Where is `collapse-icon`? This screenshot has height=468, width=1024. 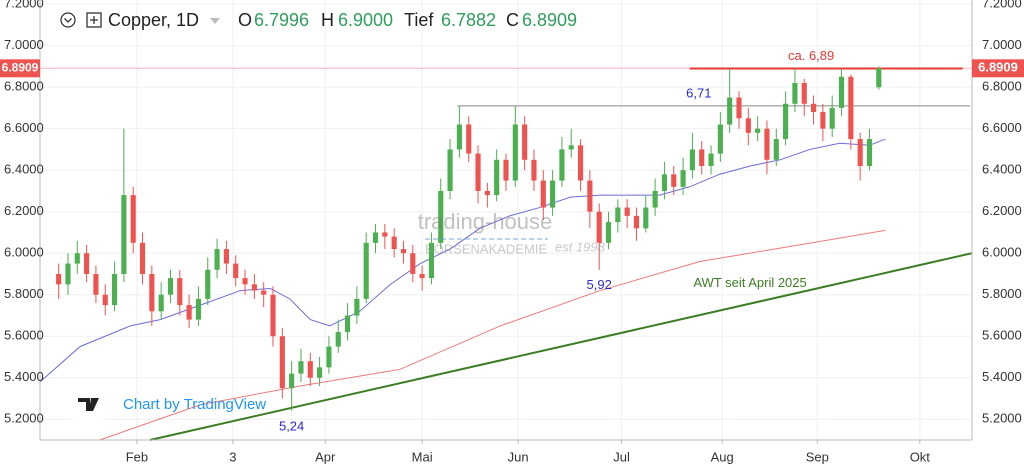 collapse-icon is located at coordinates (68, 20).